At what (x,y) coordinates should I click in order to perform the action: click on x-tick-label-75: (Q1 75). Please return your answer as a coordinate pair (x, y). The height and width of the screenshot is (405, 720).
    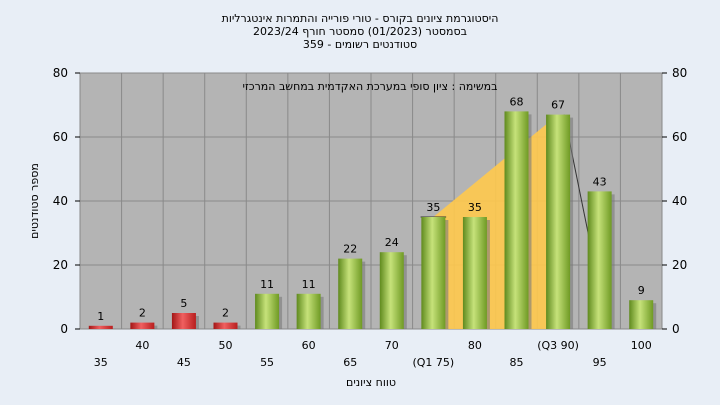
    Looking at the image, I should click on (433, 362).